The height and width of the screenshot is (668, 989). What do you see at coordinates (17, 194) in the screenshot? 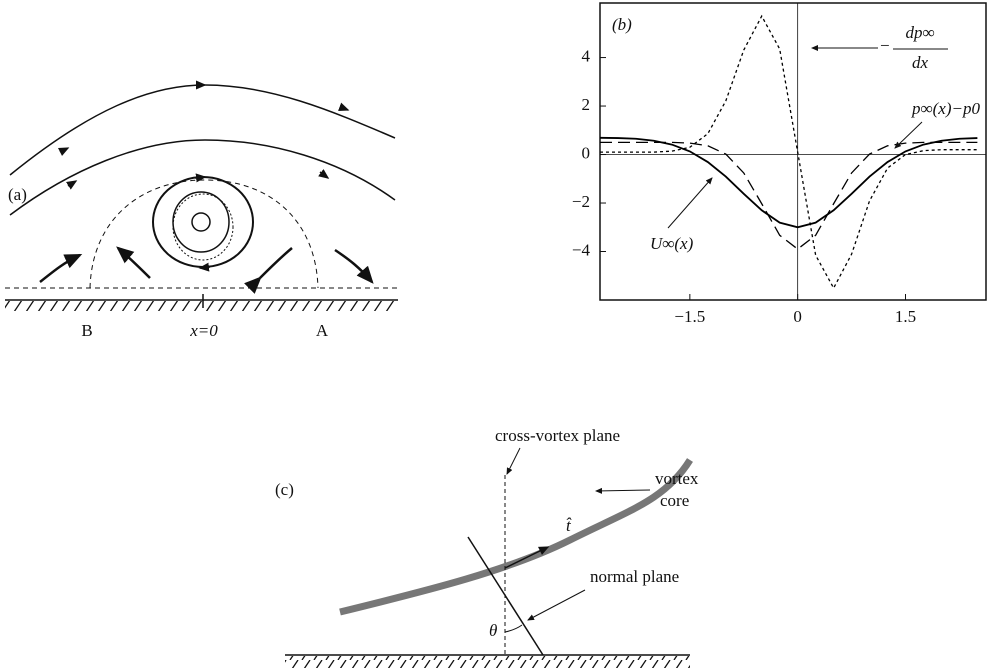
I see `panel-label: (a)` at bounding box center [17, 194].